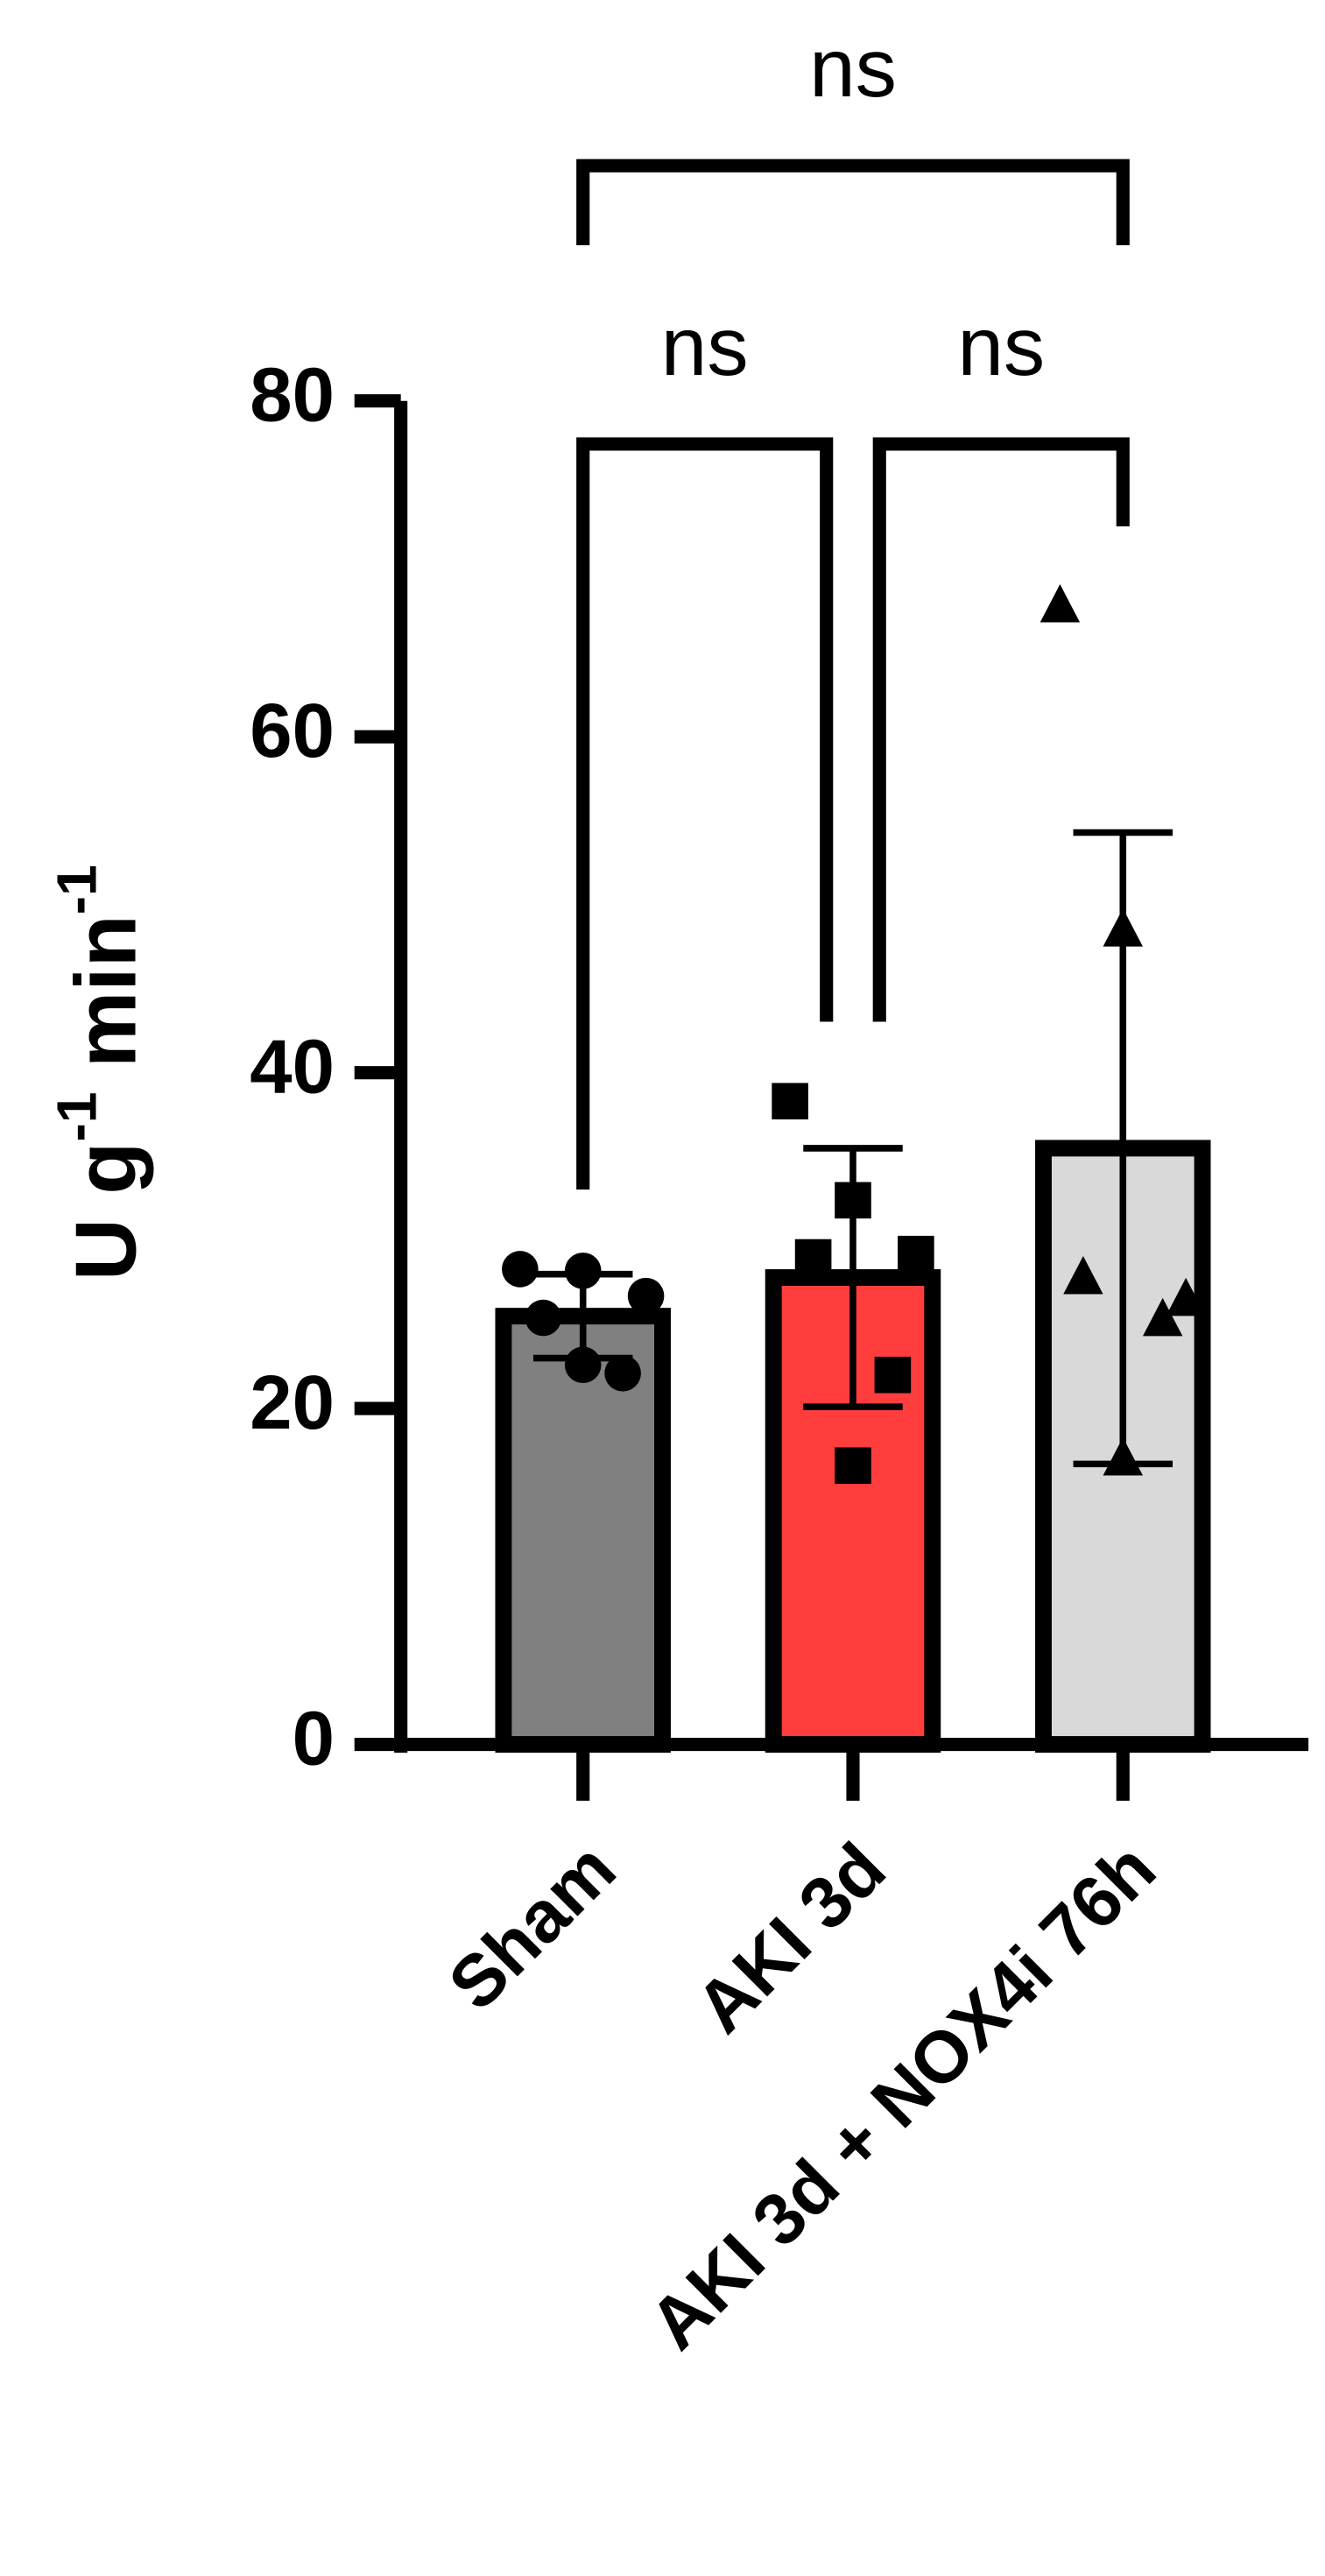 Image resolution: width=1325 pixels, height=2576 pixels. I want to click on y-tick-label: 0, so click(313, 1739).